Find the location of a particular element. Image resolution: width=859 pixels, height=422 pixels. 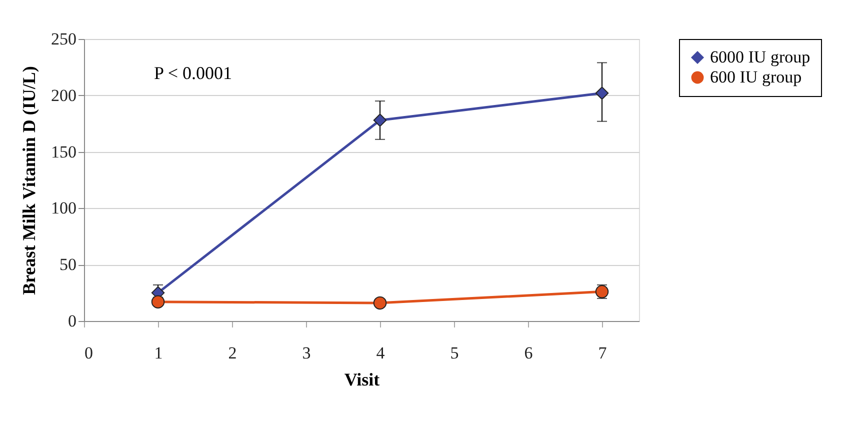

x-tick-label: 4 is located at coordinates (381, 353).